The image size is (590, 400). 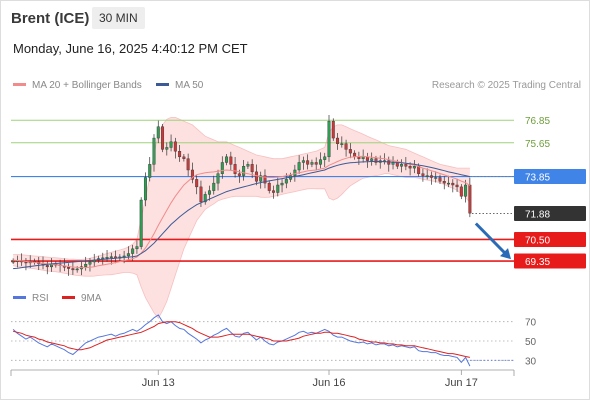 I want to click on rsi-tick-70: 70, so click(x=531, y=323).